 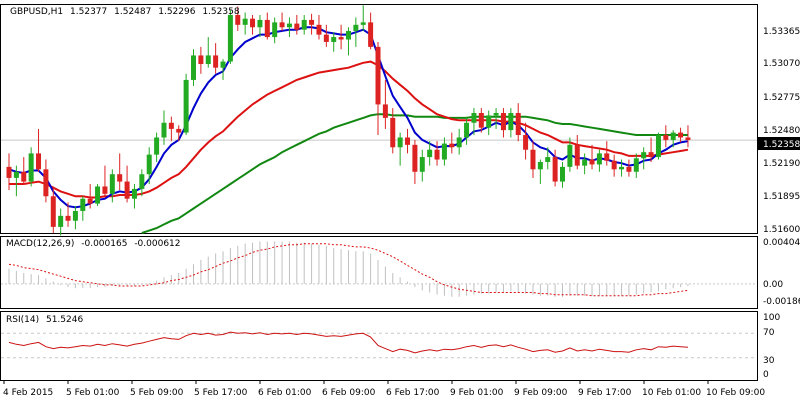 I want to click on time-tick-label: 9 Feb 01:00, so click(x=477, y=393).